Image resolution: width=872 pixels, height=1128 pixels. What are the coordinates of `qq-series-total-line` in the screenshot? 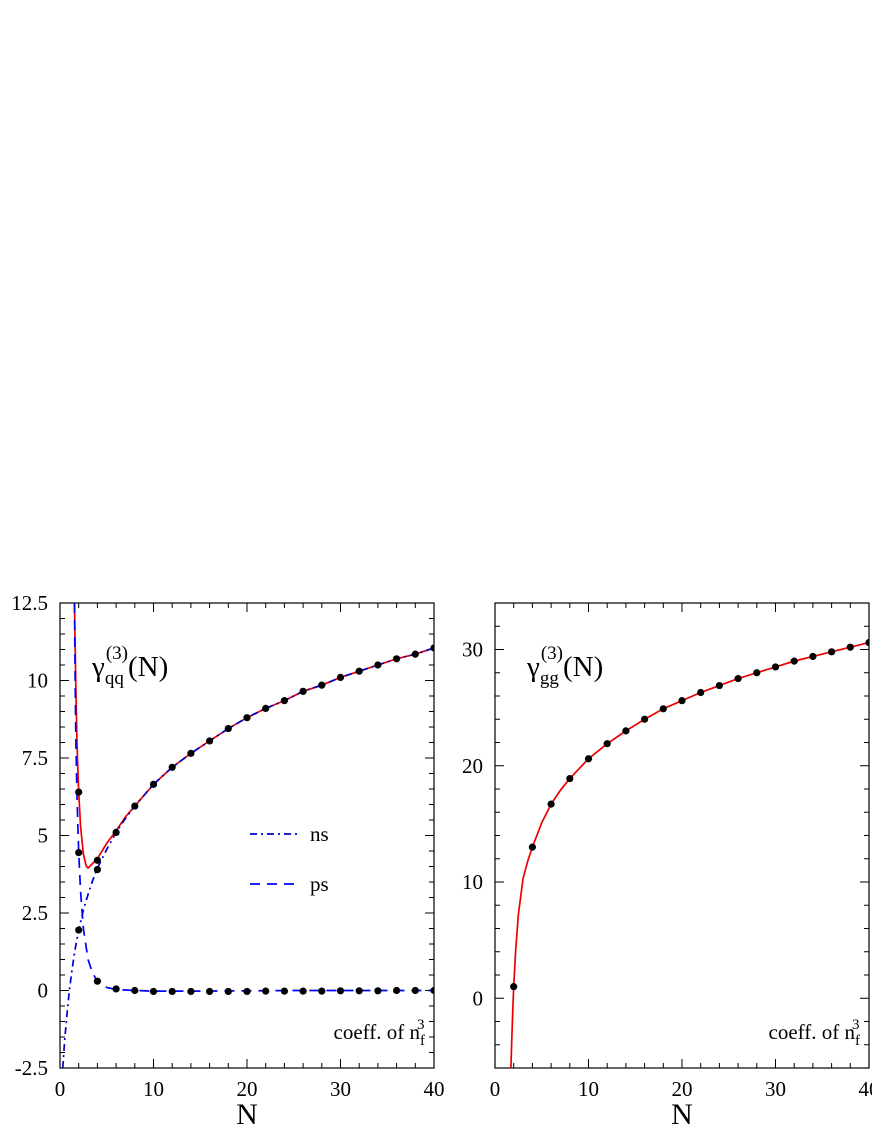 It's located at (253, 736).